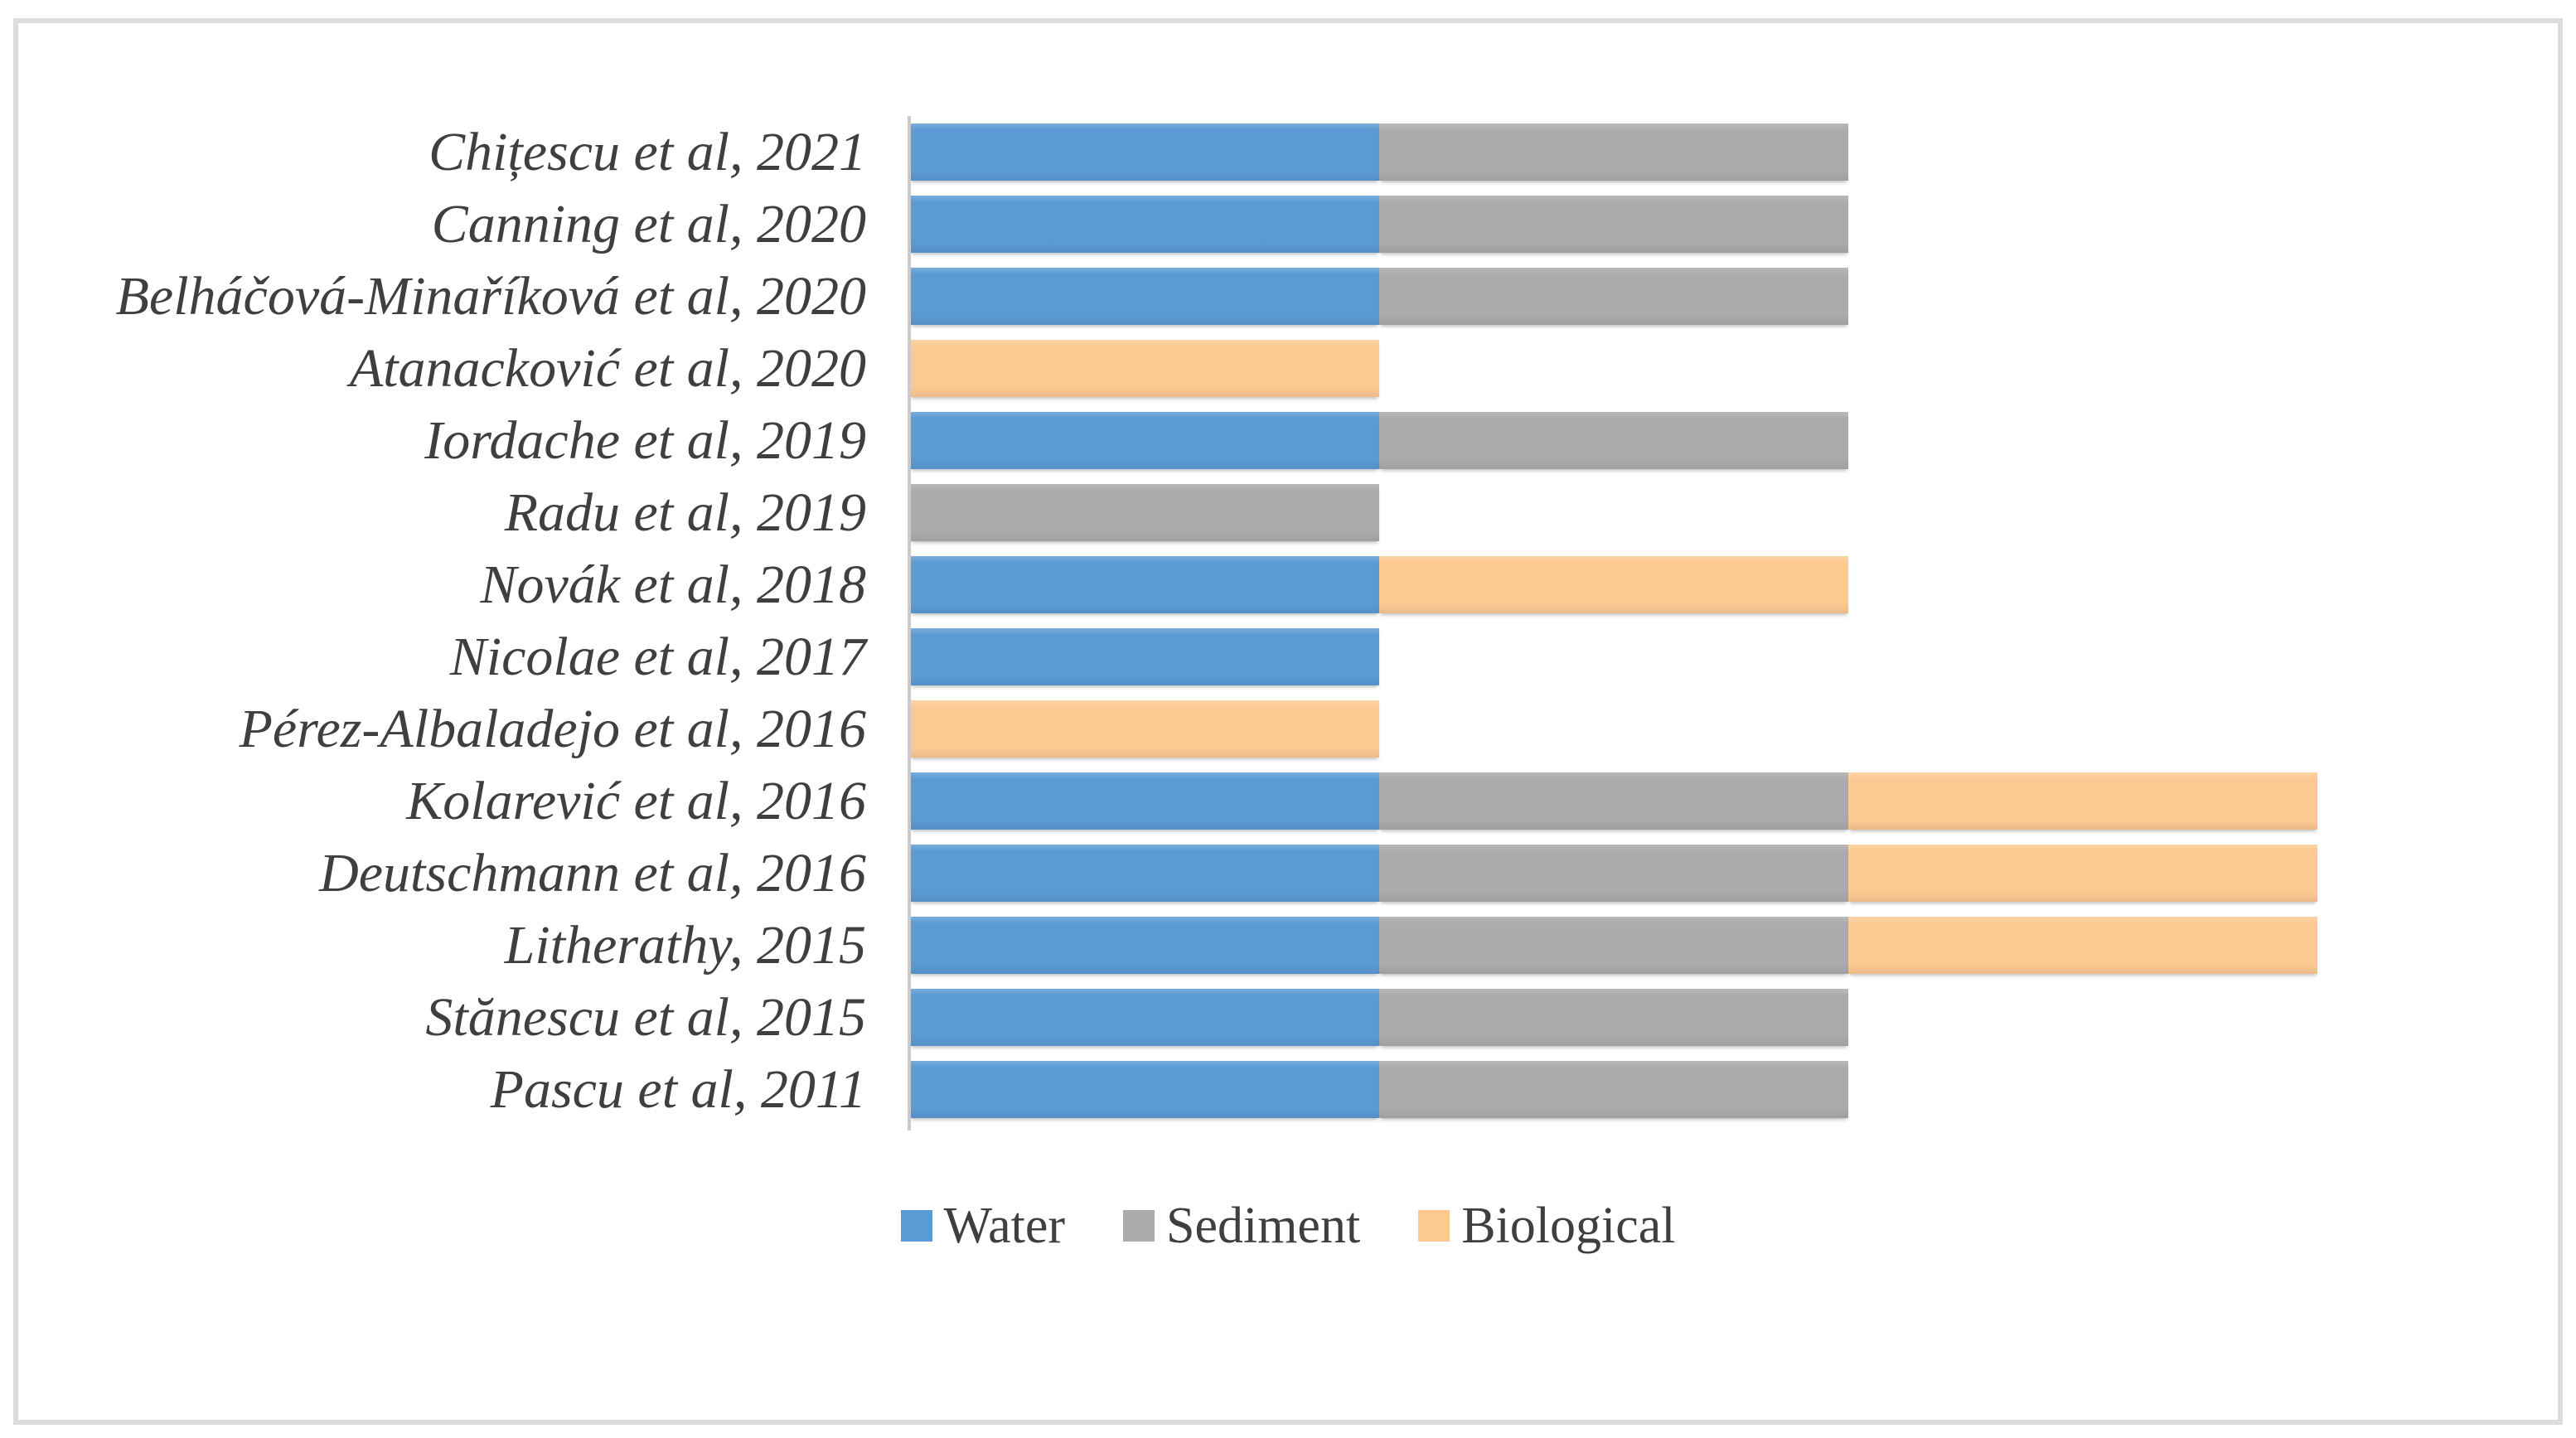  I want to click on chart-row: Chițescu et al, 2021, so click(1288, 152).